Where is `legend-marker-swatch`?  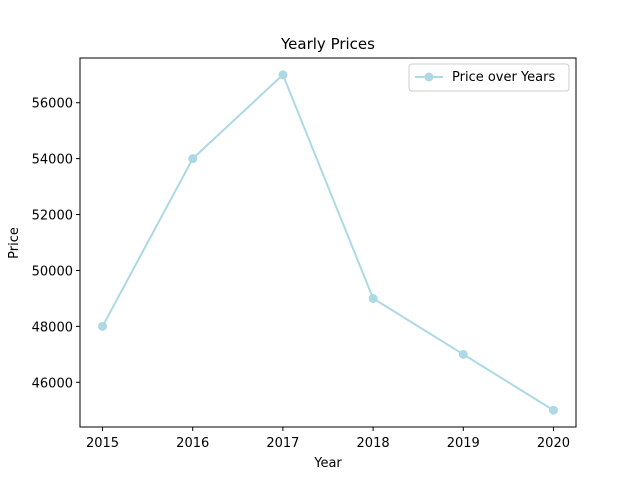
legend-marker-swatch is located at coordinates (429, 77).